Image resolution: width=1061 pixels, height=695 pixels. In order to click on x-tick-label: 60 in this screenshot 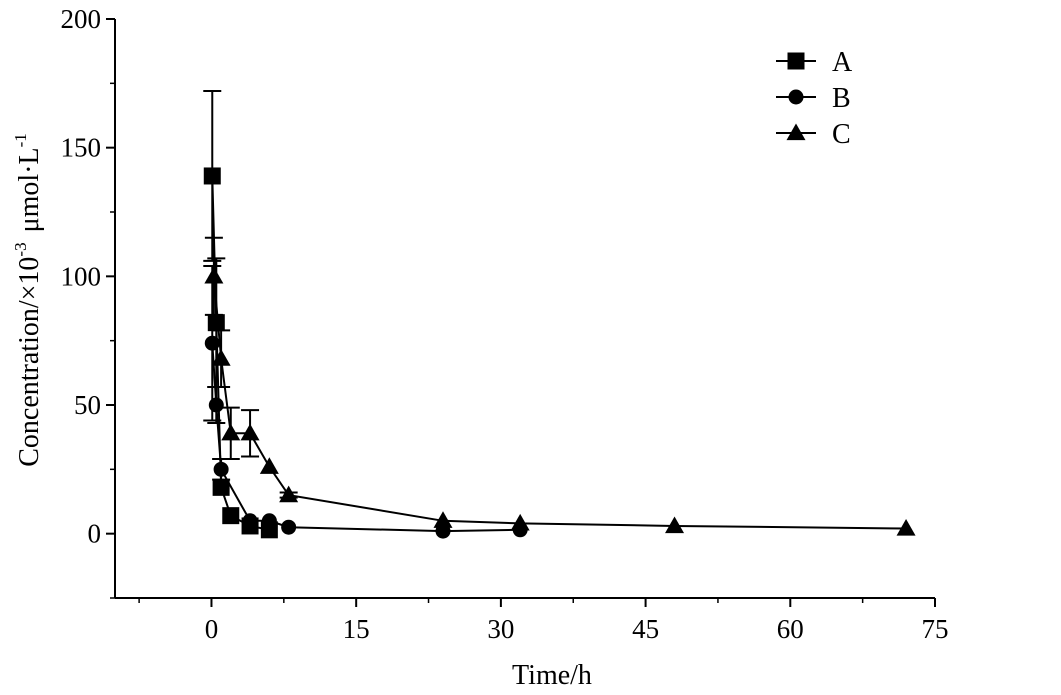, I will do `click(790, 629)`.